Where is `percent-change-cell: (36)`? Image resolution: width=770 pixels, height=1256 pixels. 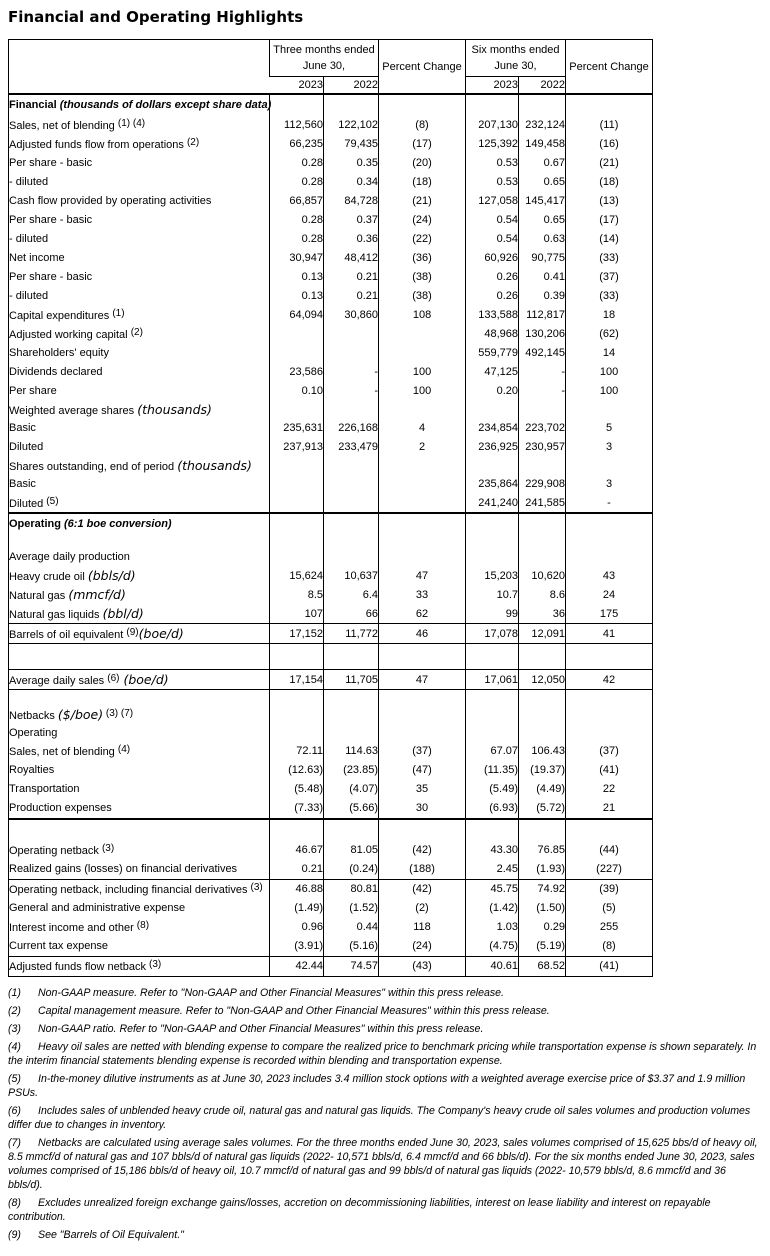 percent-change-cell: (36) is located at coordinates (422, 257).